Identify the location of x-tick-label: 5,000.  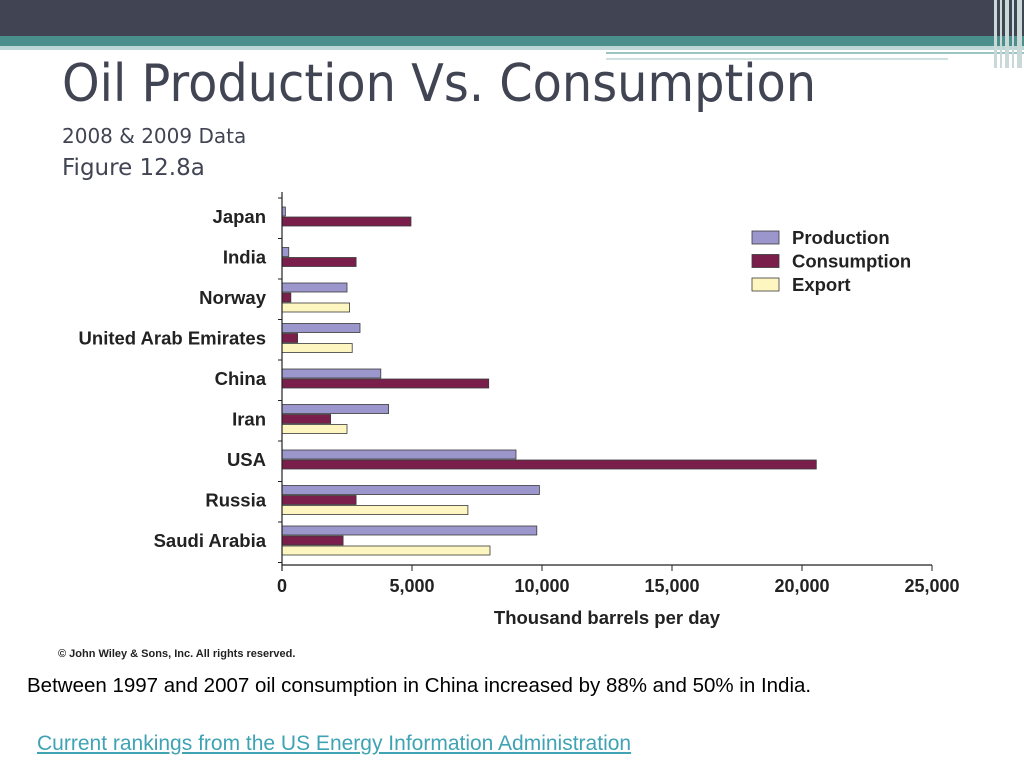
(411, 586).